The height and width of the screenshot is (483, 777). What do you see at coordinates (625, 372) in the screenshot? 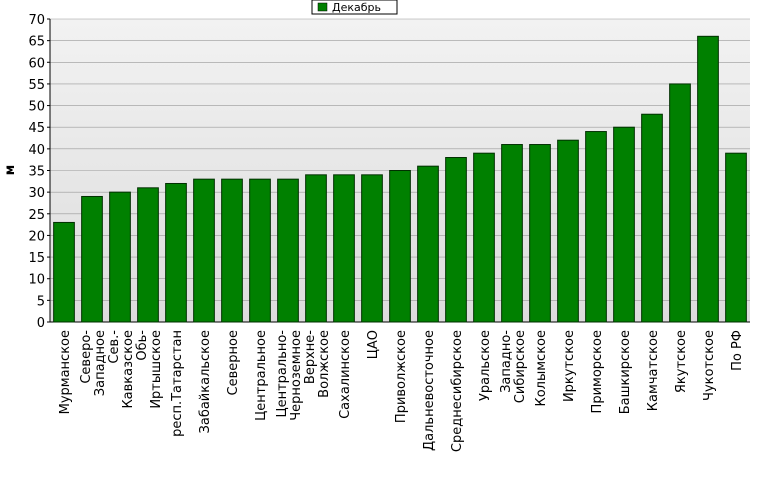
I see `x-tick-label: Башкирское` at bounding box center [625, 372].